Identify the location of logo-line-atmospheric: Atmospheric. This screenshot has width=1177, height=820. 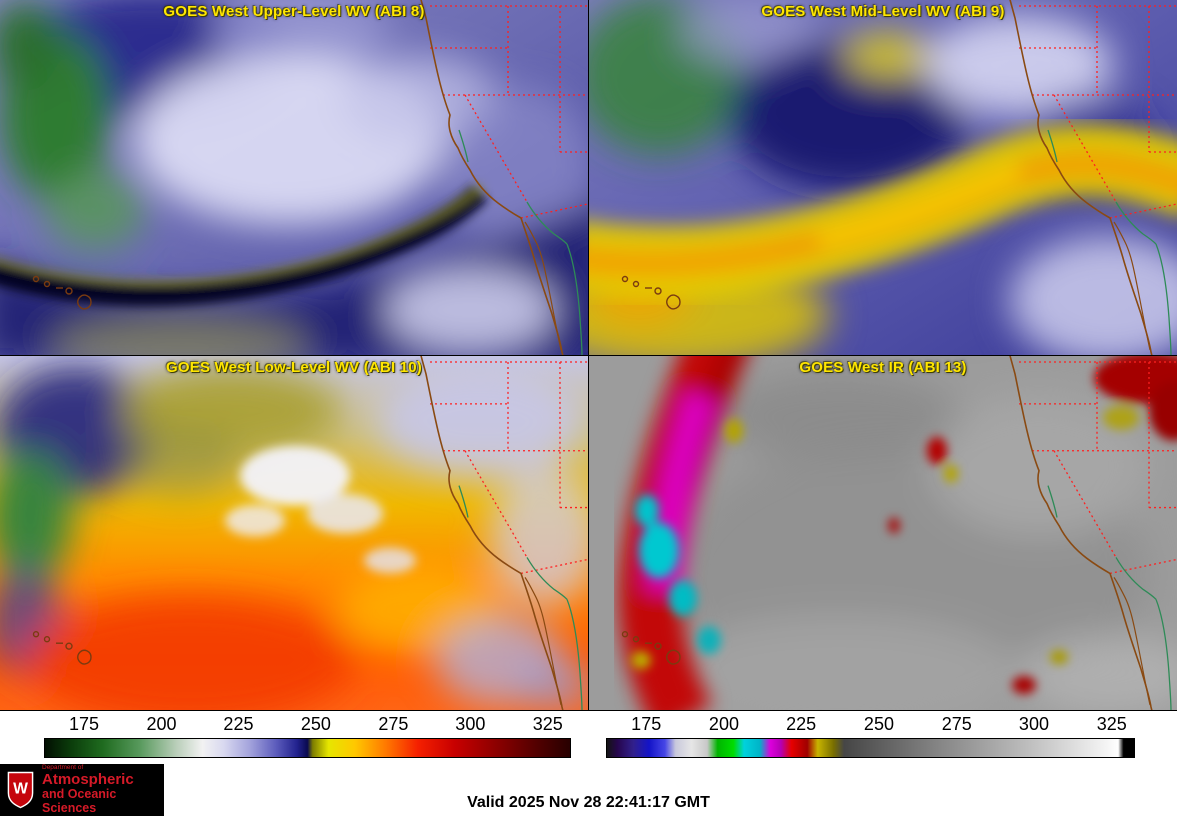
(88, 779).